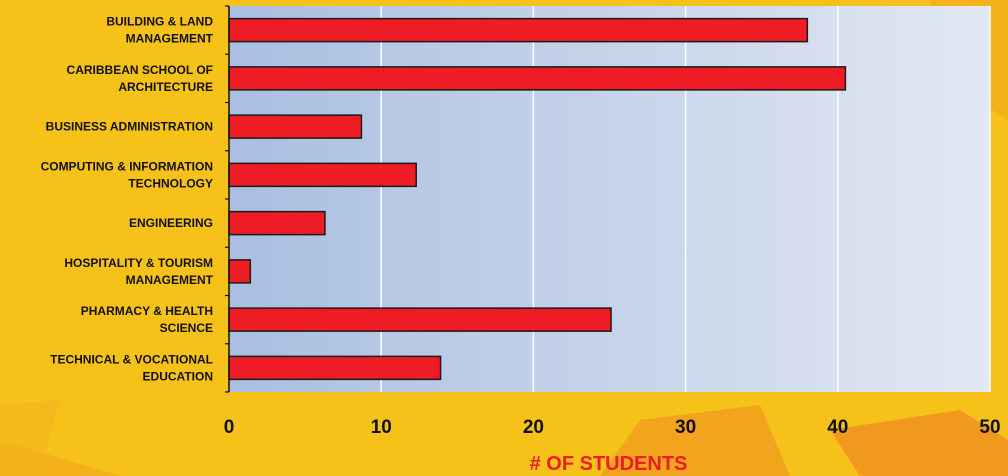  What do you see at coordinates (129, 127) in the screenshot?
I see `category-label: BUSINESS ADMINISTRATION` at bounding box center [129, 127].